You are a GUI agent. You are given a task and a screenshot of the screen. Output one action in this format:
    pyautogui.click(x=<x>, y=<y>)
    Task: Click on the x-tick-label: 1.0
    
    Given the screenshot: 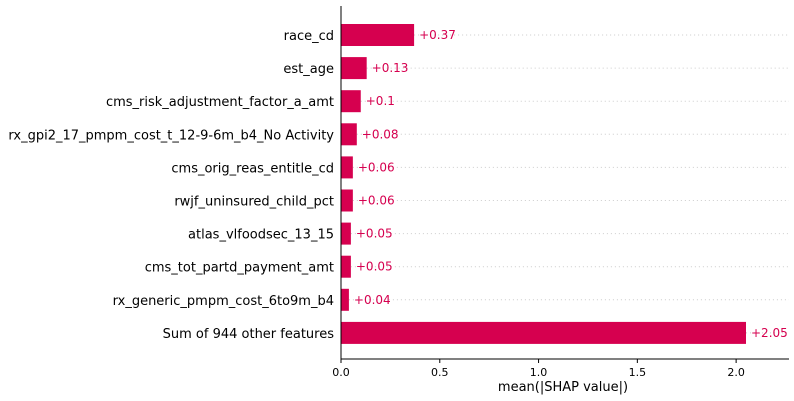 What is the action you would take?
    pyautogui.click(x=539, y=372)
    